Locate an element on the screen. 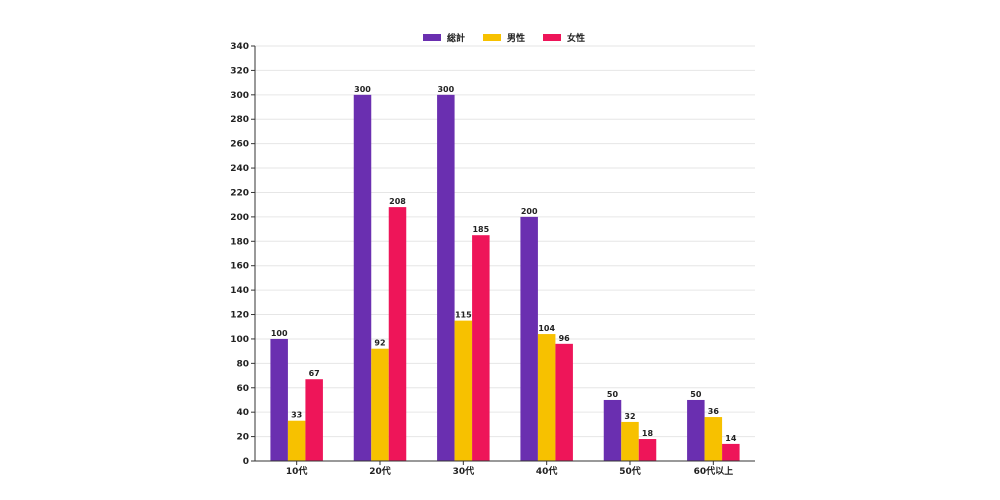  legend-label: 女性 is located at coordinates (576, 38).